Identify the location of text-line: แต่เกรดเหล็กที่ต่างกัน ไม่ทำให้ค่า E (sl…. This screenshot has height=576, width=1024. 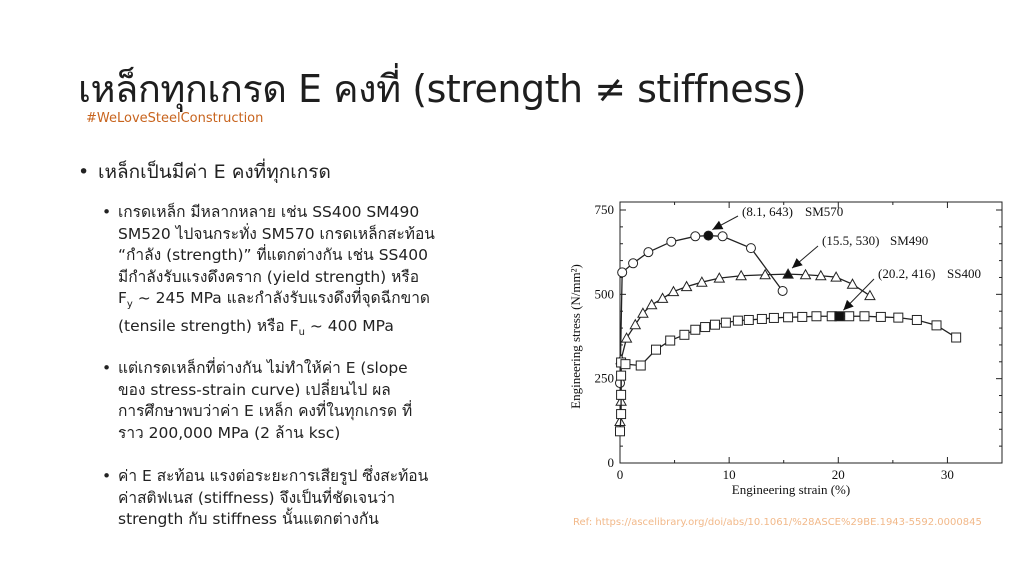
(263, 368).